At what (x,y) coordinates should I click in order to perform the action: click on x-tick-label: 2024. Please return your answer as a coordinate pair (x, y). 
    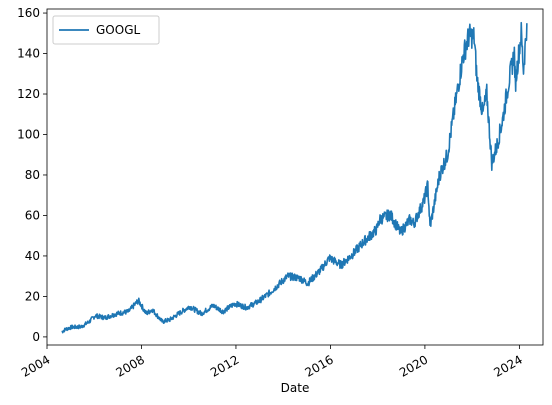
    Looking at the image, I should click on (507, 365).